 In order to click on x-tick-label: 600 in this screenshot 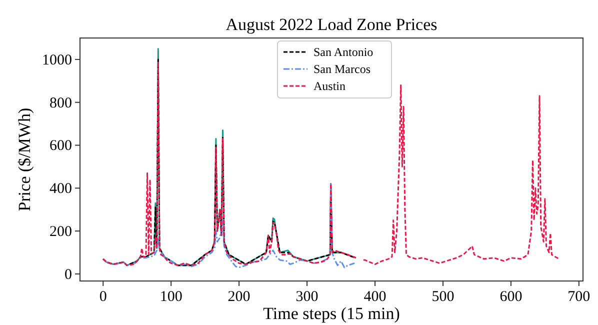, I will do `click(511, 297)`.